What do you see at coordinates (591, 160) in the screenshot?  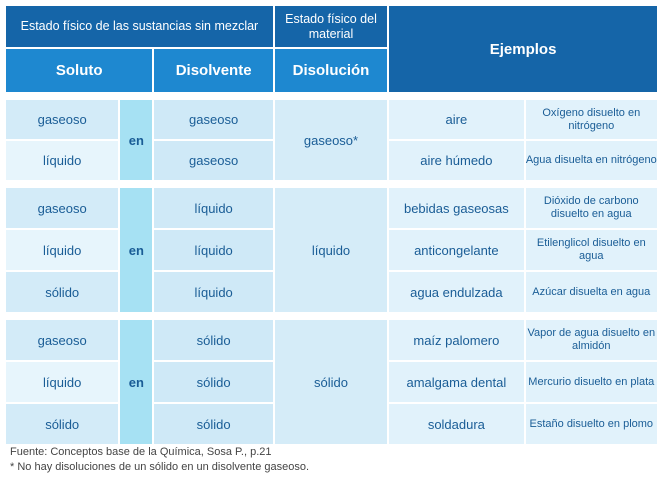 I see `descripcion-cell: Agua disuelta en nitrógeno` at bounding box center [591, 160].